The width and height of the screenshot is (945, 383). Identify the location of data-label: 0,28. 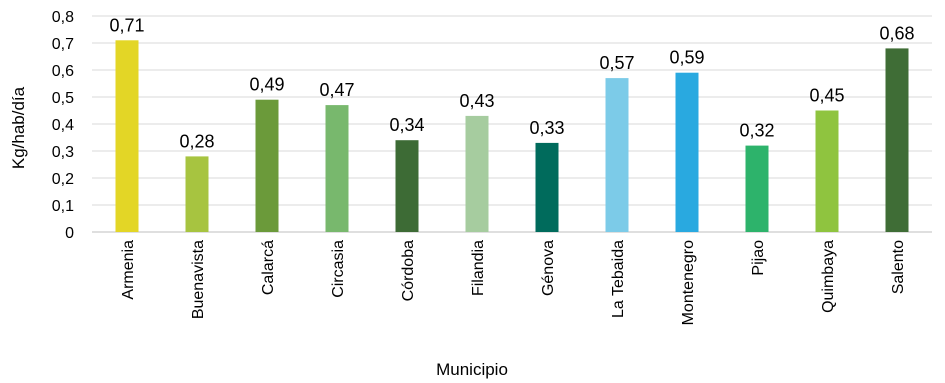
(196, 141).